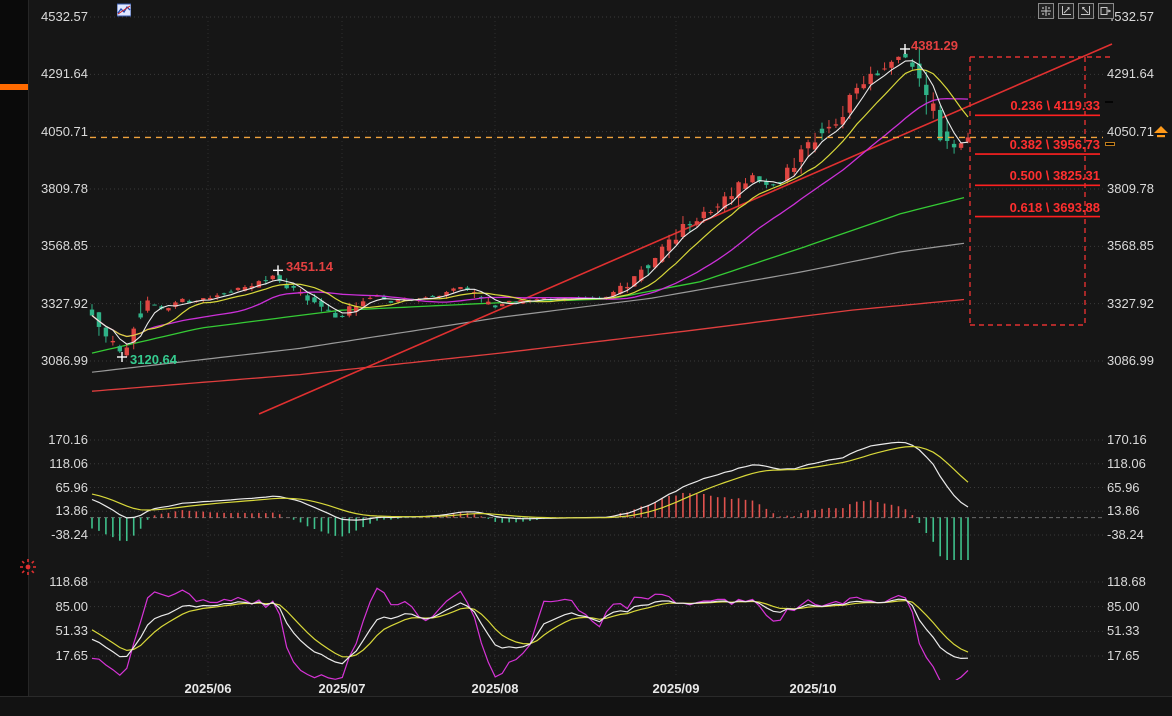 The image size is (1172, 716). Describe the element at coordinates (153, 359) in the screenshot. I see `low-price-annotation: 3120.64` at that location.